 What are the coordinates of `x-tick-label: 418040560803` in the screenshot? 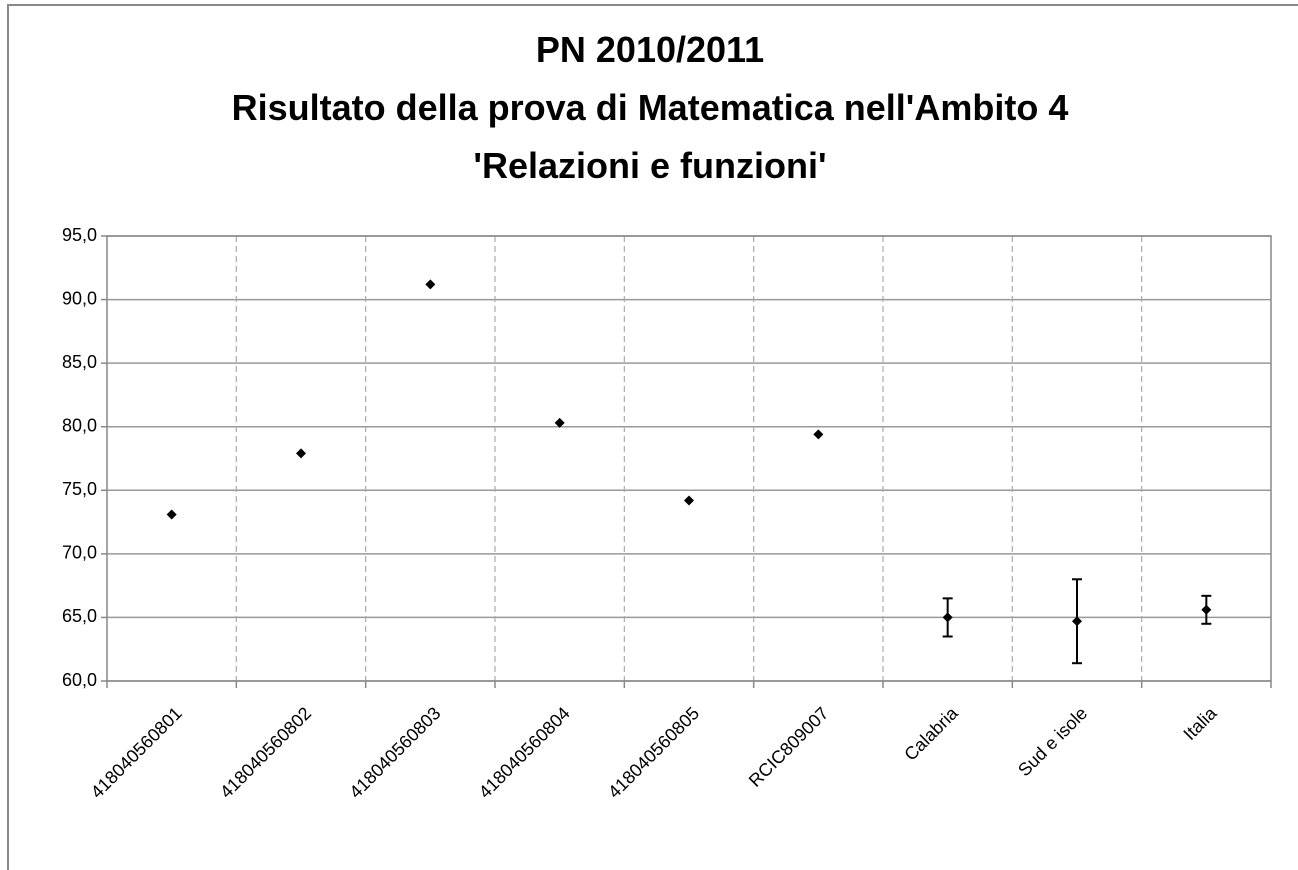 It's located at (394, 752).